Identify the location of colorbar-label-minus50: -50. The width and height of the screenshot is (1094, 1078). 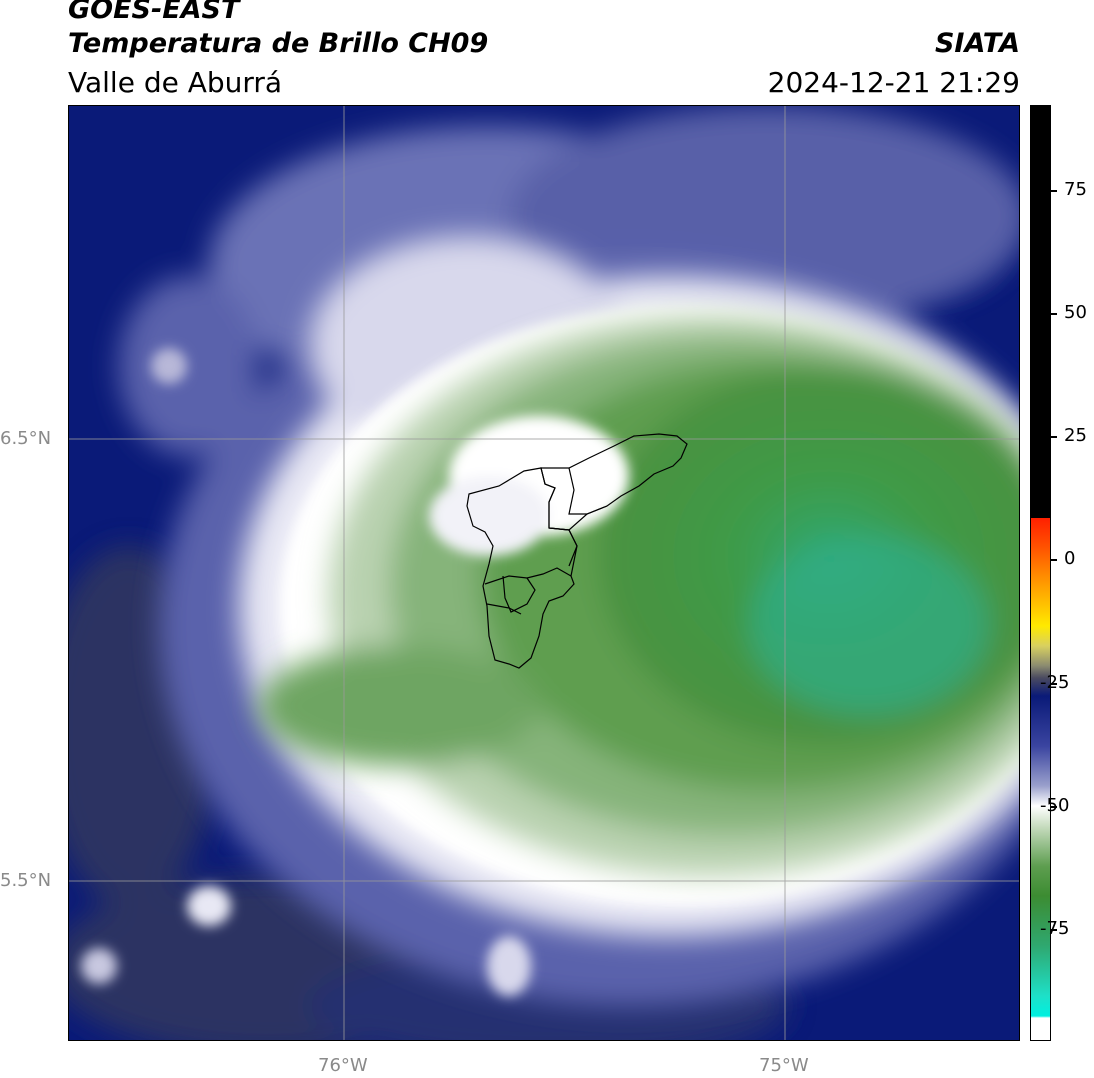
(1055, 805).